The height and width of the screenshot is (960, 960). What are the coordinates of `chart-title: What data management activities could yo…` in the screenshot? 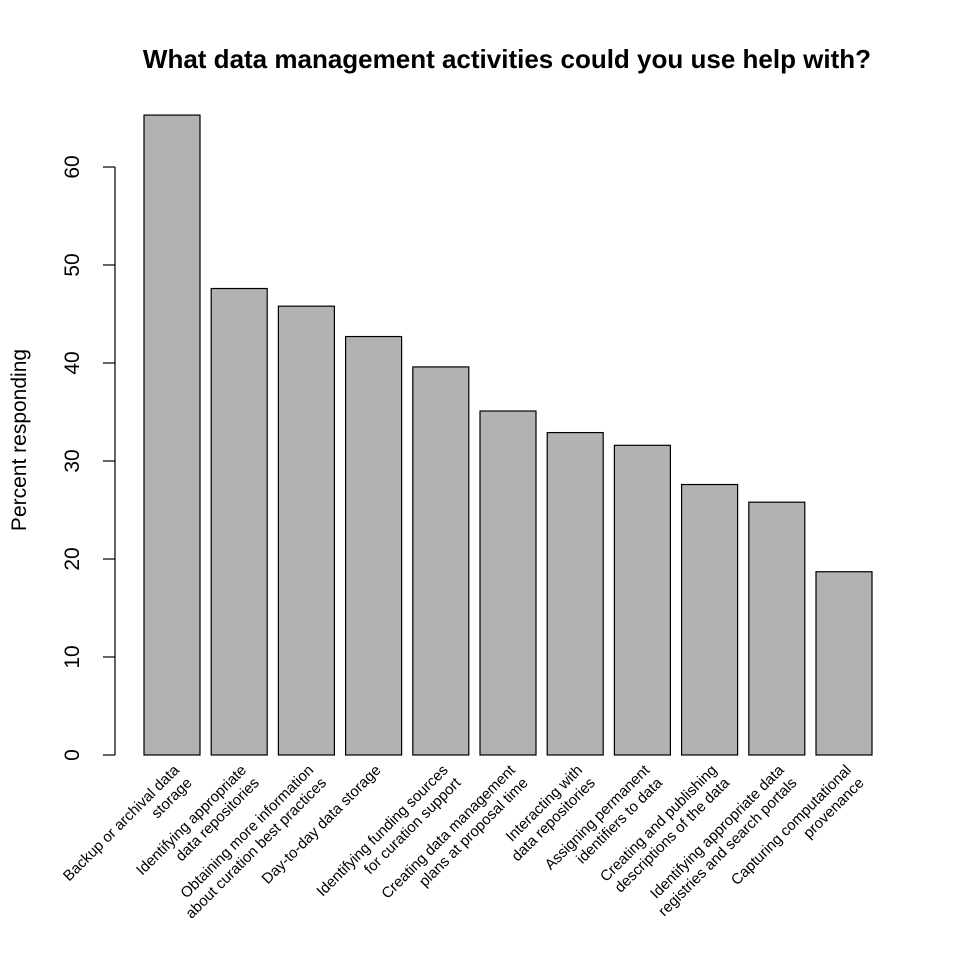 It's located at (507, 59).